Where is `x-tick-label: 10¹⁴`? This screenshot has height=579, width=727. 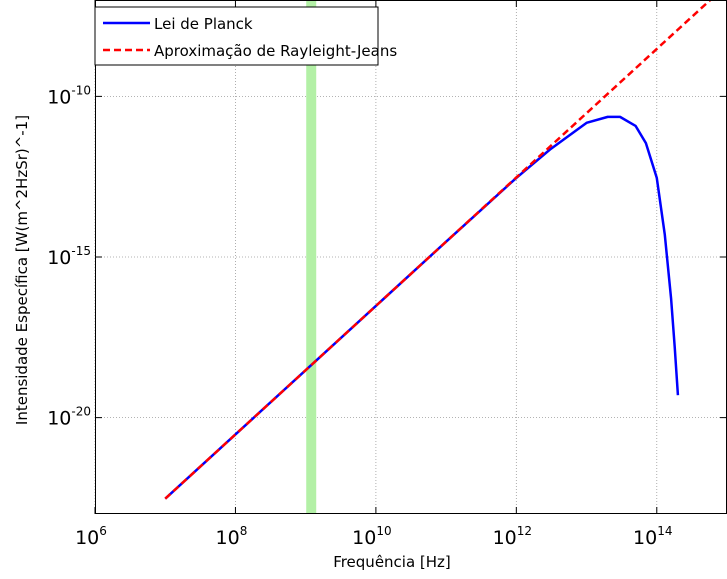
x-tick-label: 10¹⁴ is located at coordinates (652, 536).